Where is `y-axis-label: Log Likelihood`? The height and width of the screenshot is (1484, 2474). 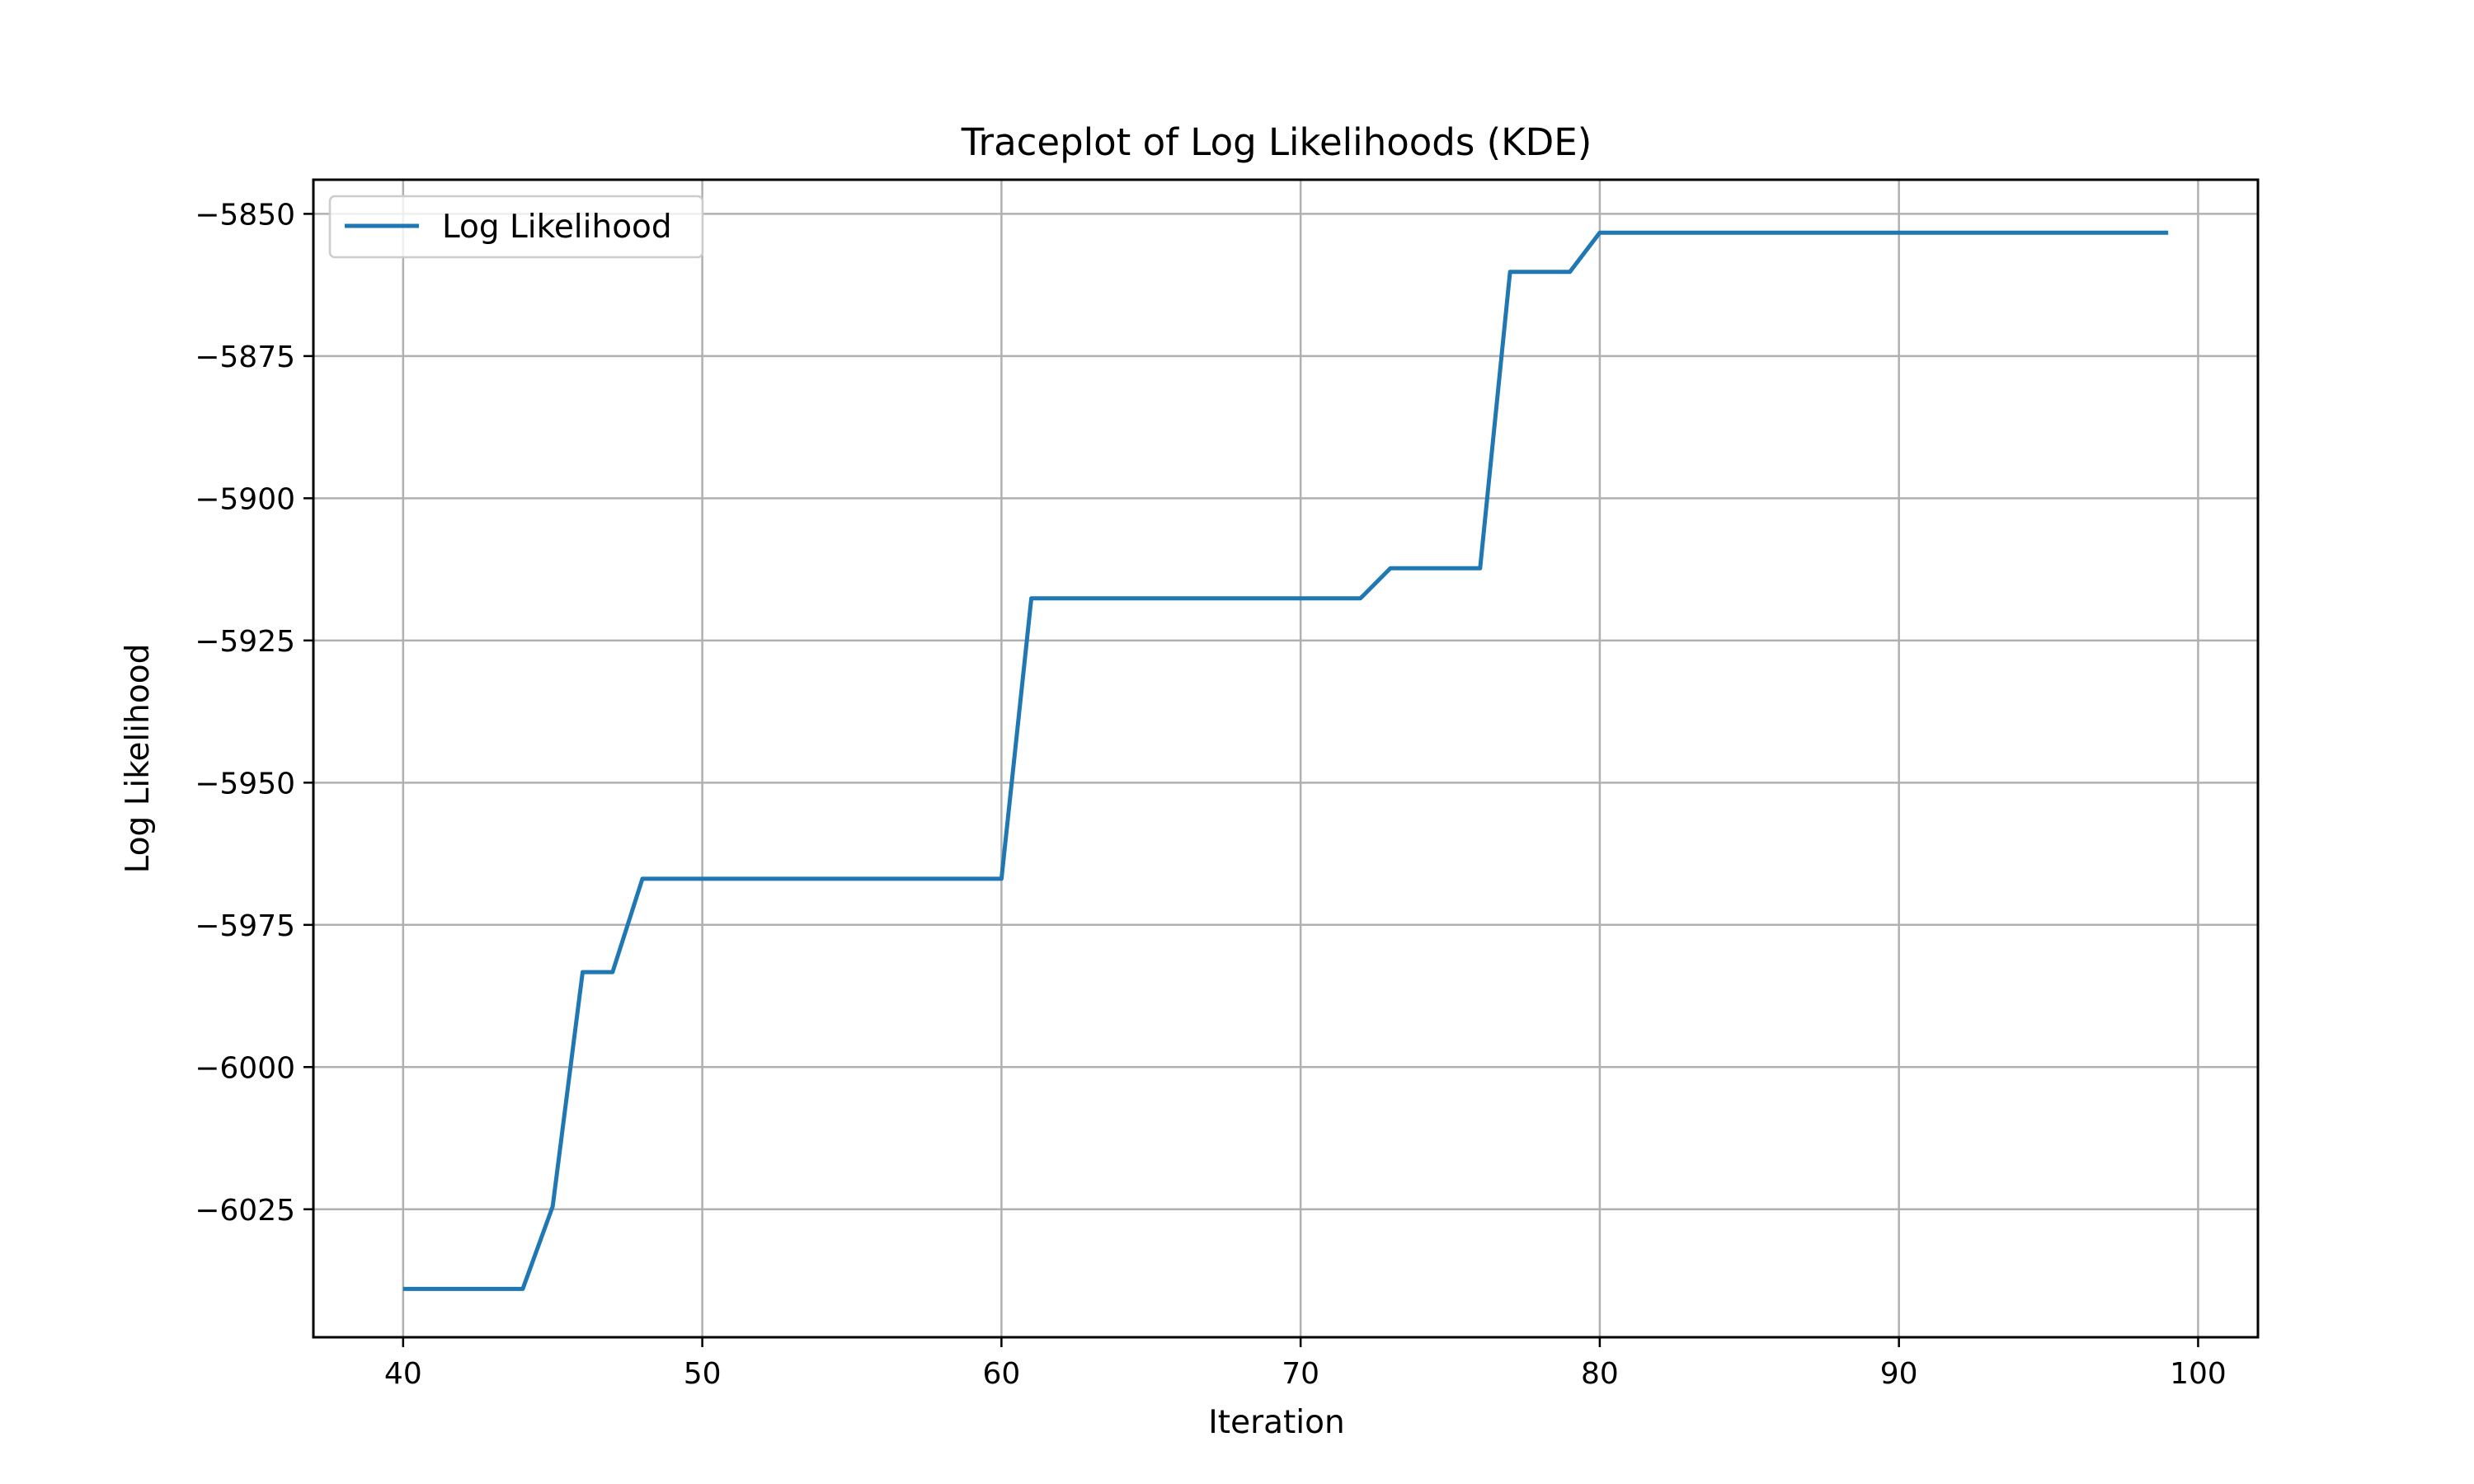 y-axis-label: Log Likelihood is located at coordinates (138, 759).